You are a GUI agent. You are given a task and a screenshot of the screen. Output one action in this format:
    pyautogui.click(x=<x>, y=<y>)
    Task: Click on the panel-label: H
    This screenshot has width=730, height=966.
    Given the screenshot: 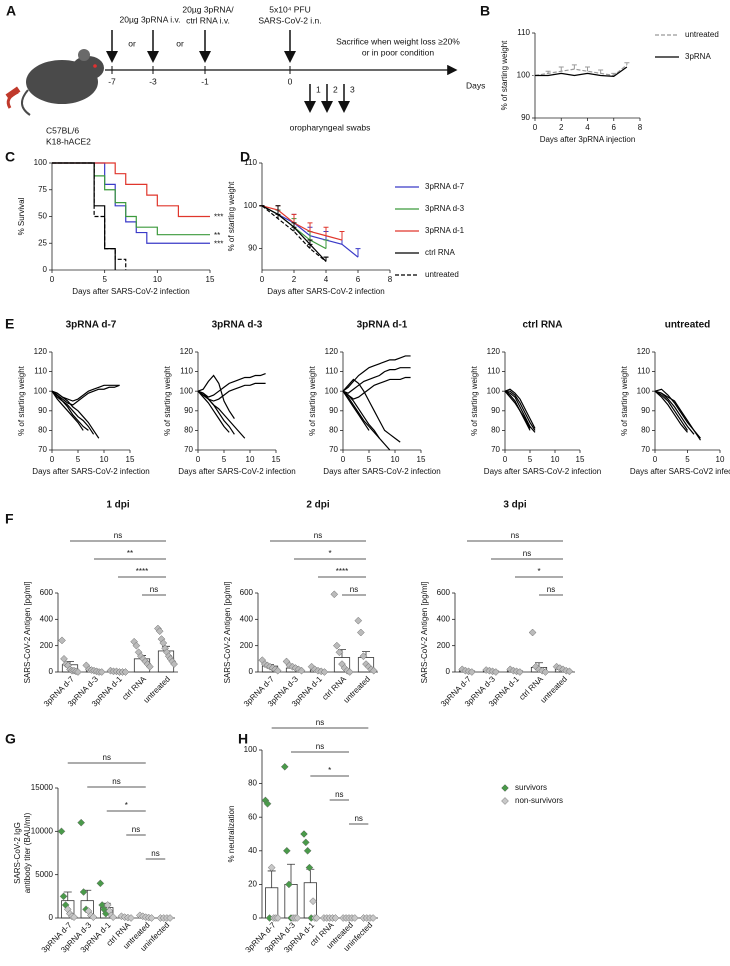 What is the action you would take?
    pyautogui.click(x=243, y=739)
    